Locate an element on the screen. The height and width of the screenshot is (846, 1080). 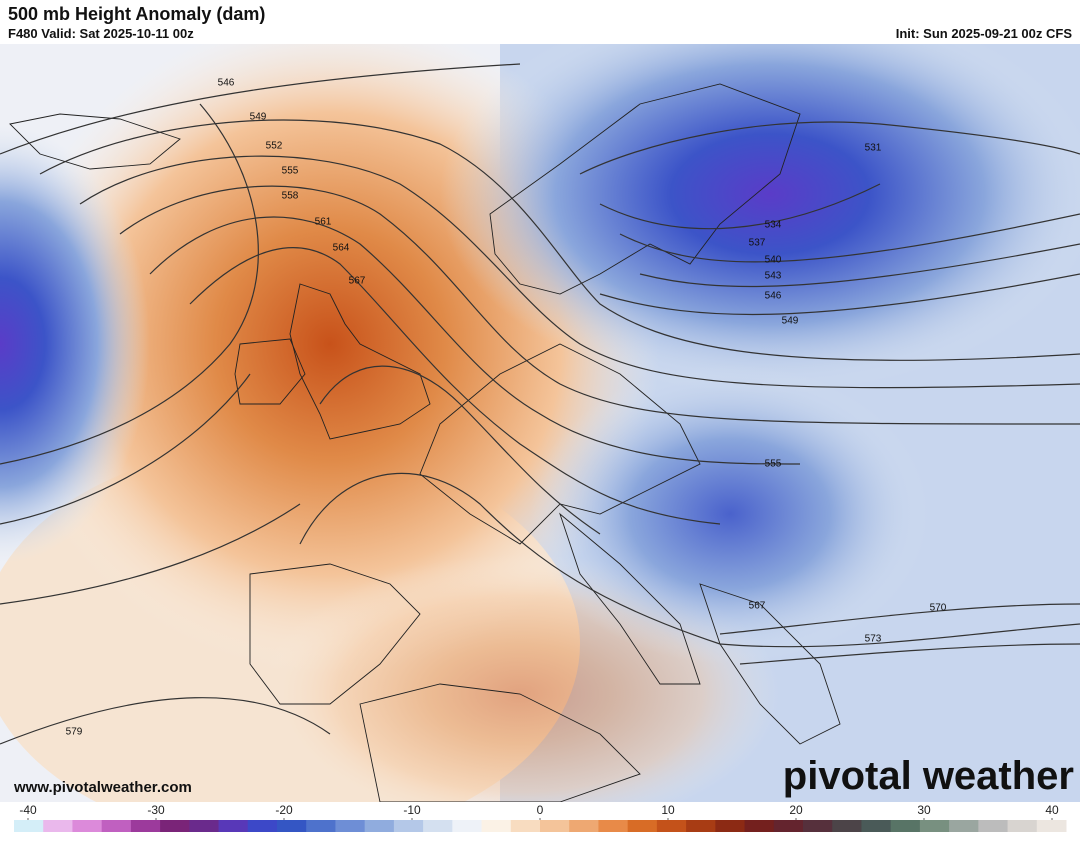
colorbar-tick-label: 30 is located at coordinates (924, 810).